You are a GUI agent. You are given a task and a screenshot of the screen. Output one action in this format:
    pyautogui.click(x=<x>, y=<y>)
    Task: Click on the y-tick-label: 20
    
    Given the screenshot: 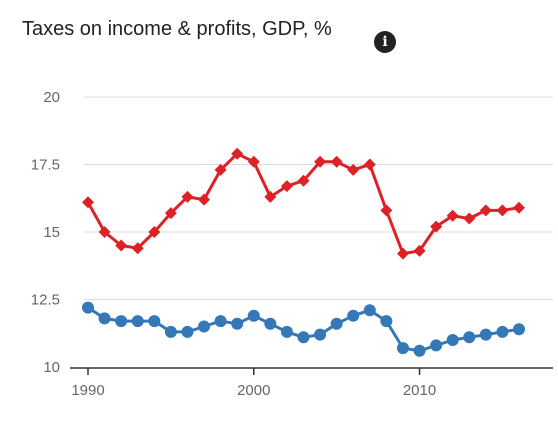 What is the action you would take?
    pyautogui.click(x=51, y=97)
    